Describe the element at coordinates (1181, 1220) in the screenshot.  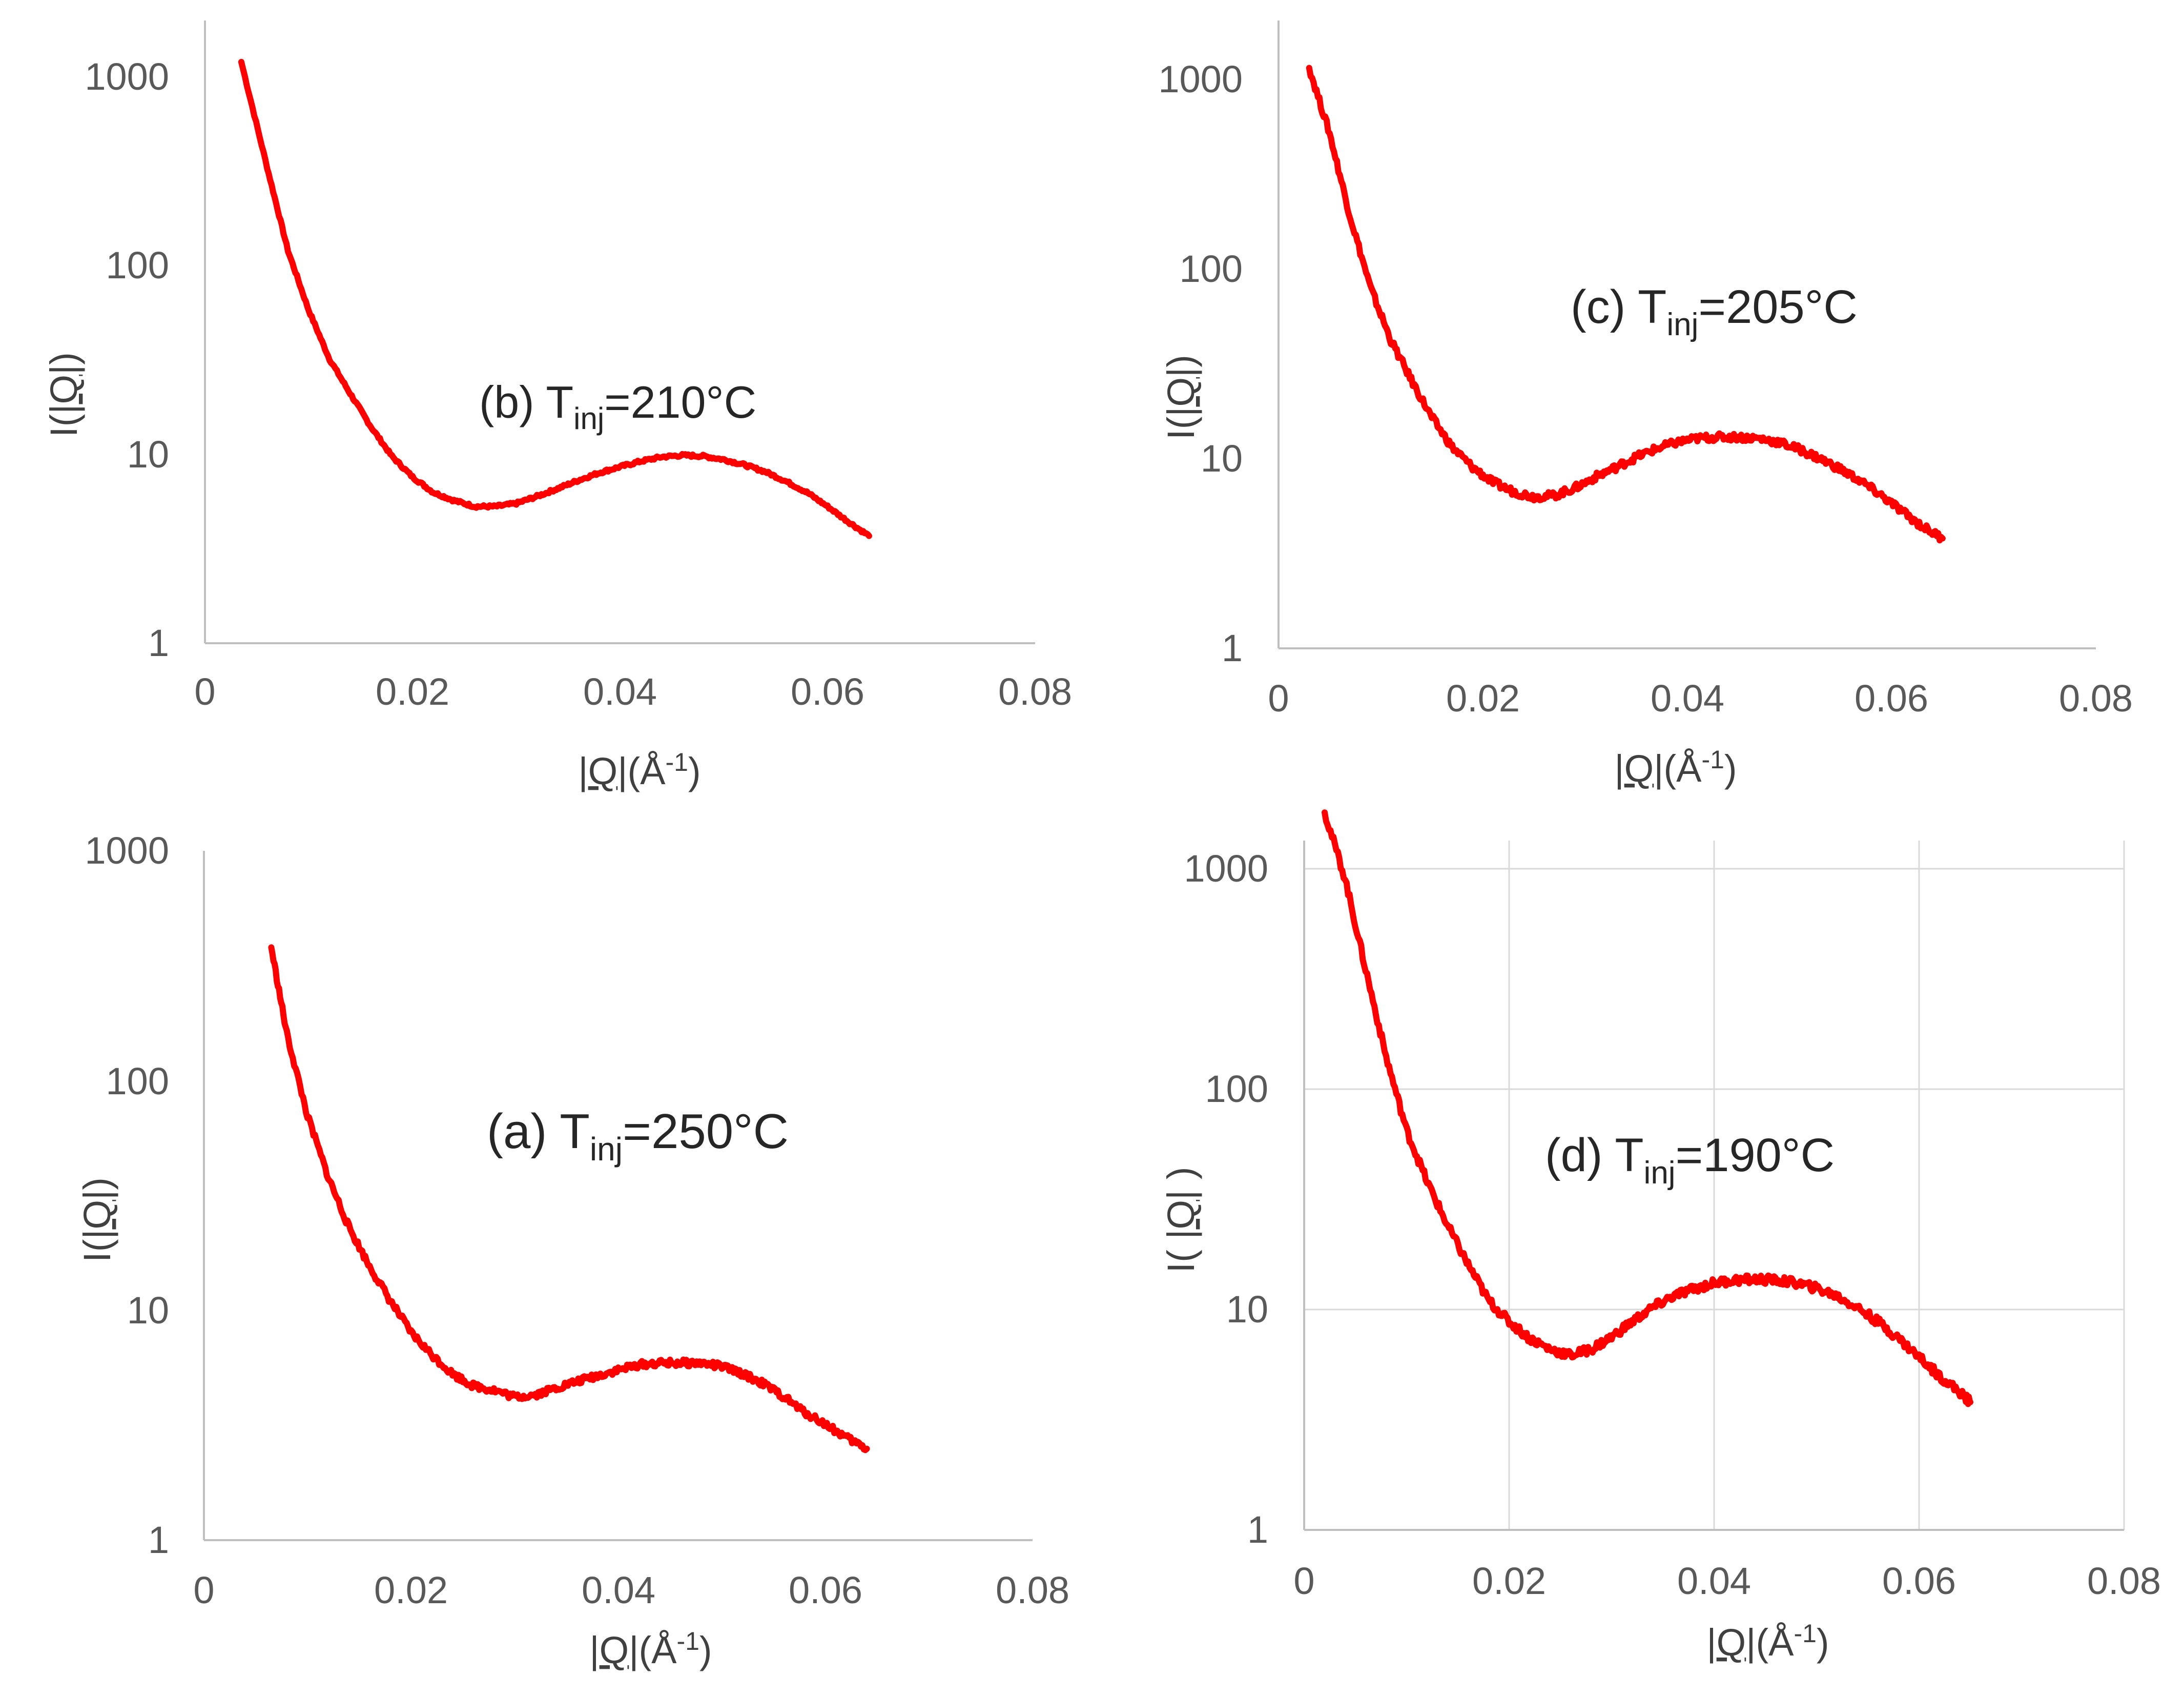
I see `y-axis-title: I( |Q| )` at that location.